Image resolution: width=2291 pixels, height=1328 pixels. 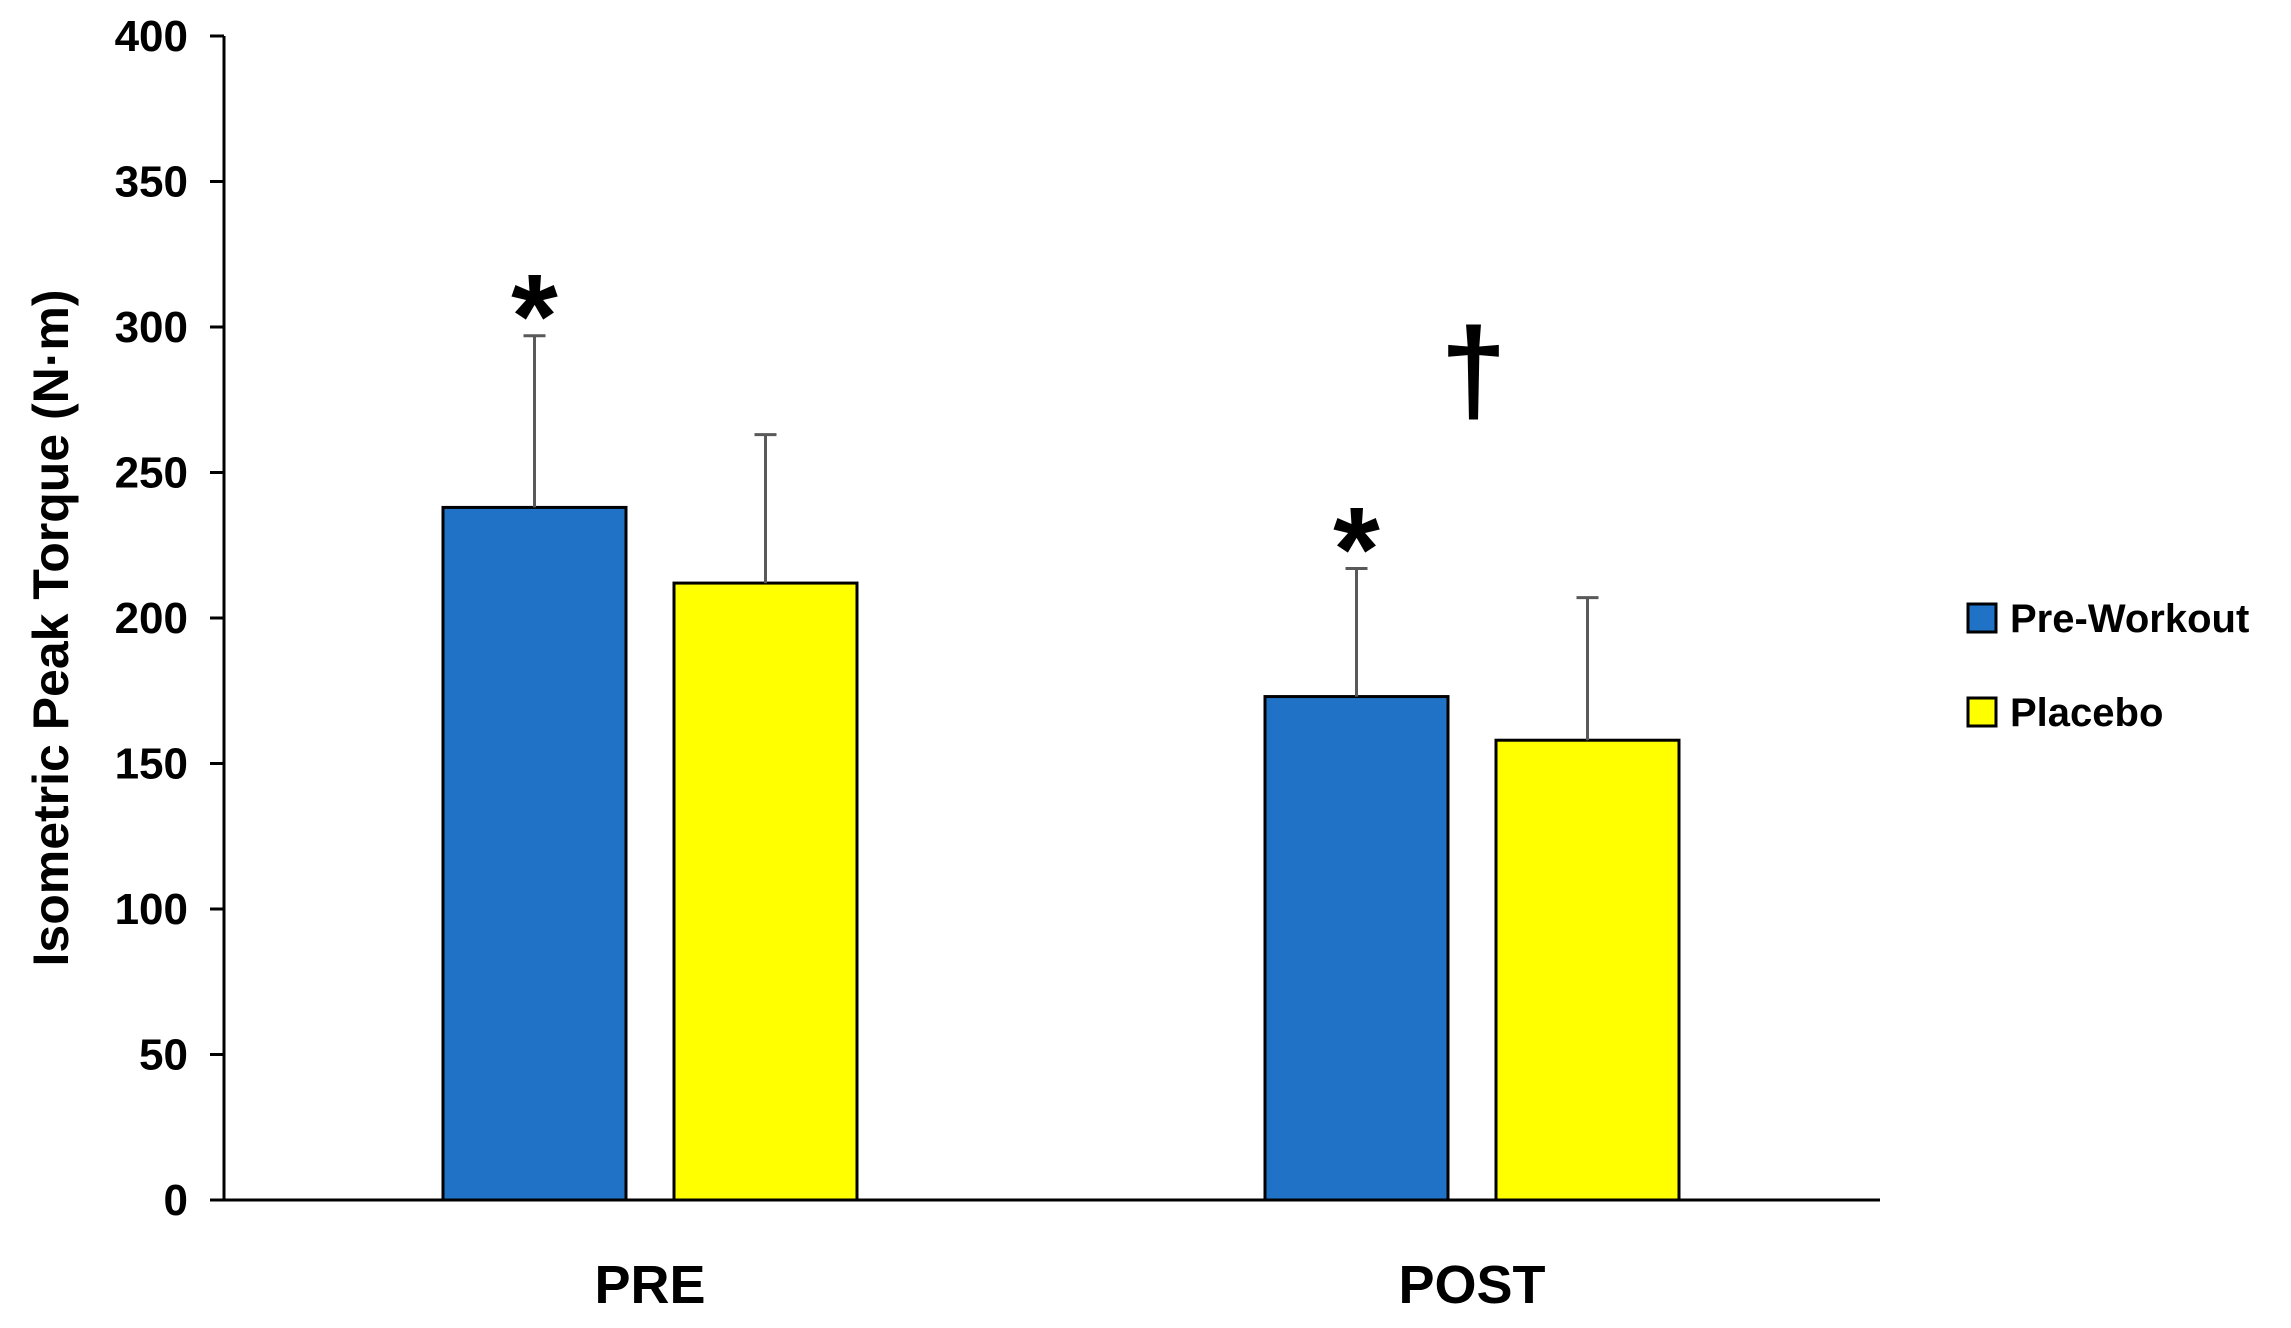 What do you see at coordinates (2107, 666) in the screenshot?
I see `legend: Pre-Workout Placebo` at bounding box center [2107, 666].